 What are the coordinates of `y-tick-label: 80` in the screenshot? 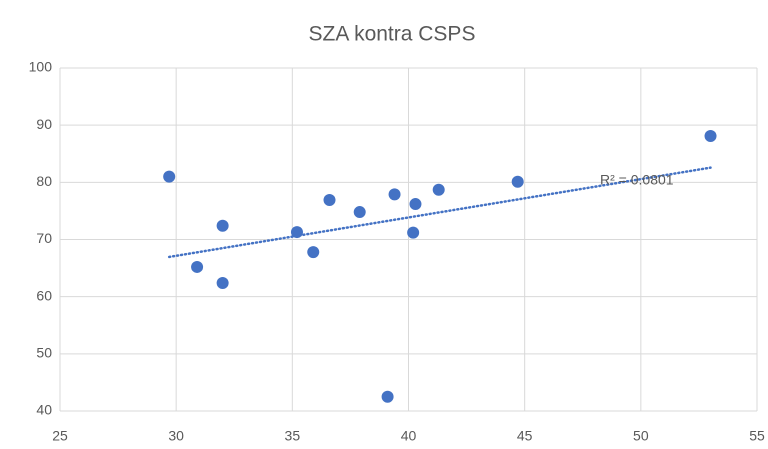 It's located at (44, 181).